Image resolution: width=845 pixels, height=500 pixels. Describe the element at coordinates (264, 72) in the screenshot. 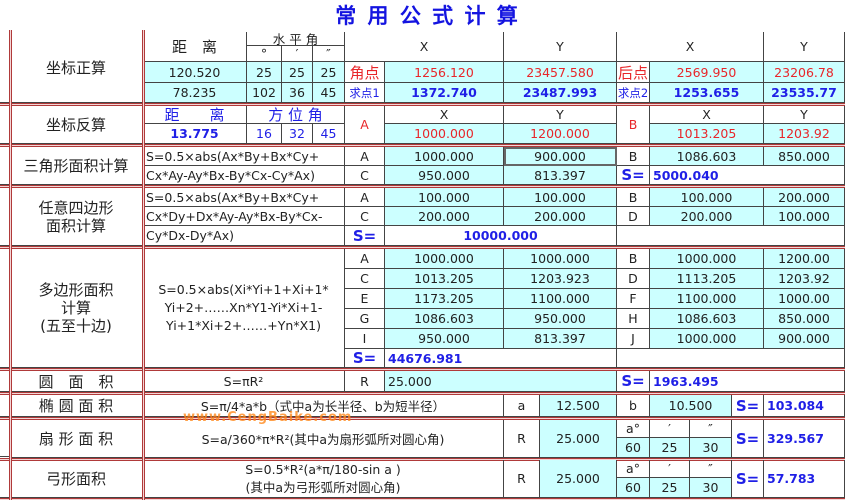

I see `degree-input: 25` at that location.